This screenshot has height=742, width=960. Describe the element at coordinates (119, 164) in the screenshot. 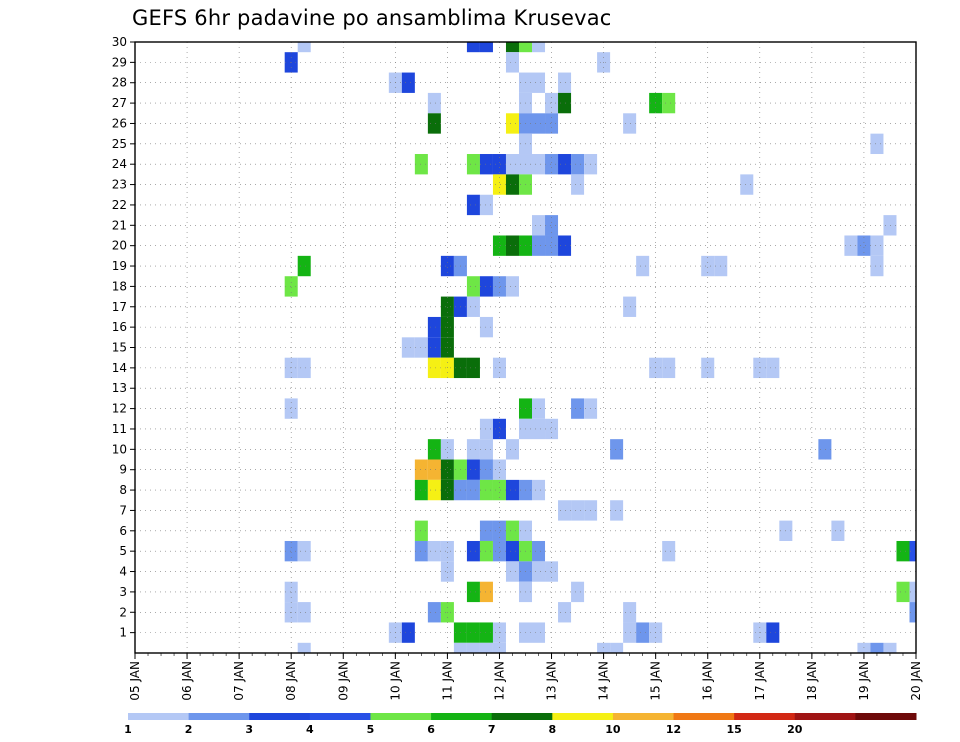

I see `y-tick-label: 24` at that location.